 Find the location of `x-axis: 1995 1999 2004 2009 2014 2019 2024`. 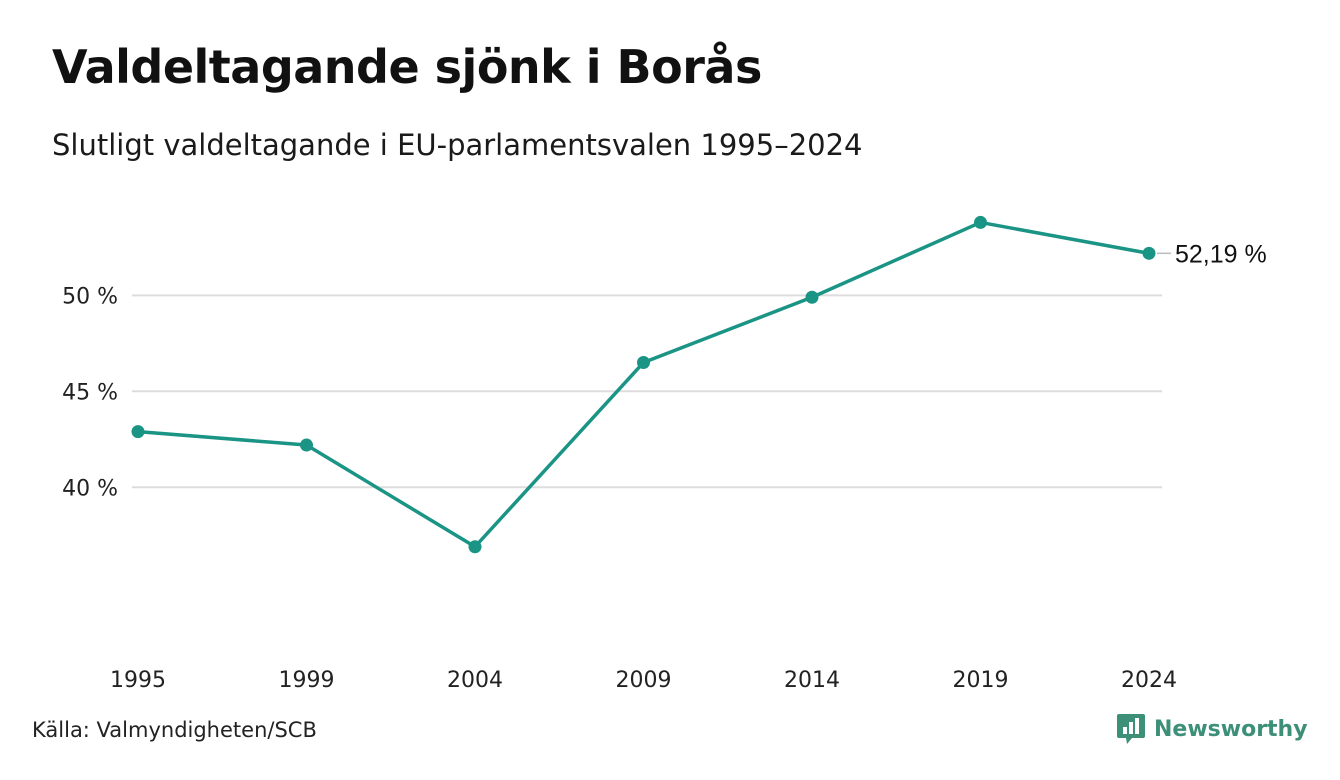

x-axis: 1995 1999 2004 2009 2014 2019 2024 is located at coordinates (643, 680).